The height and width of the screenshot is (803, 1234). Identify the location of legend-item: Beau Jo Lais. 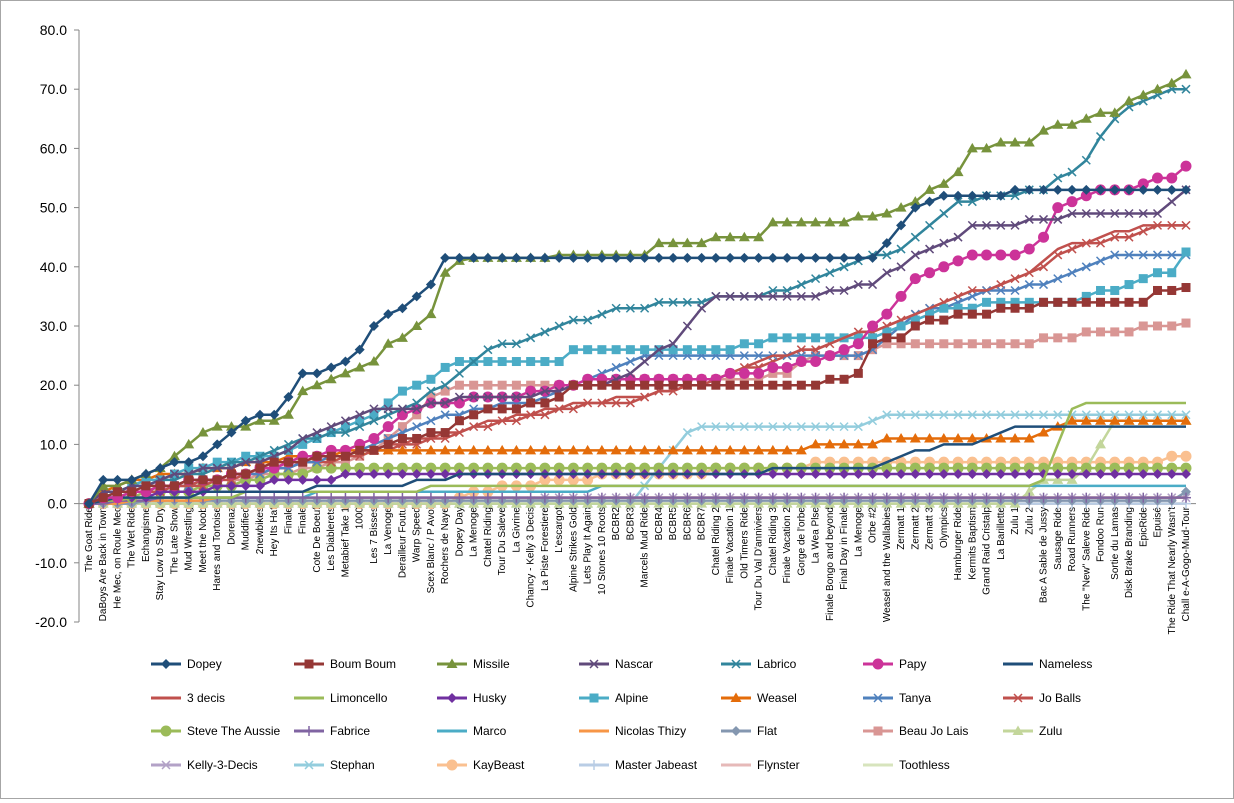
(915, 731).